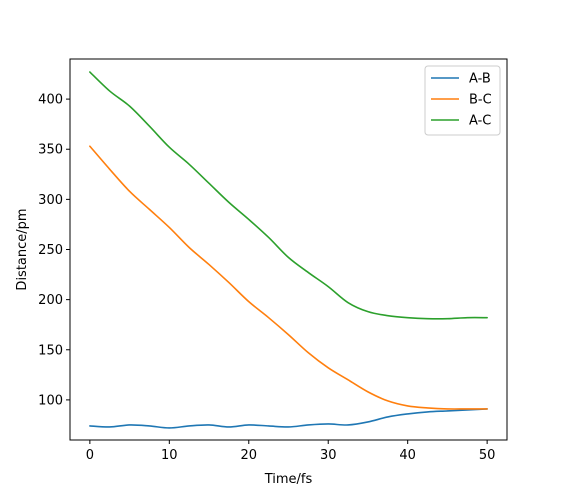 The width and height of the screenshot is (563, 497). Describe the element at coordinates (480, 79) in the screenshot. I see `legend-label-a-b: A-B` at that location.